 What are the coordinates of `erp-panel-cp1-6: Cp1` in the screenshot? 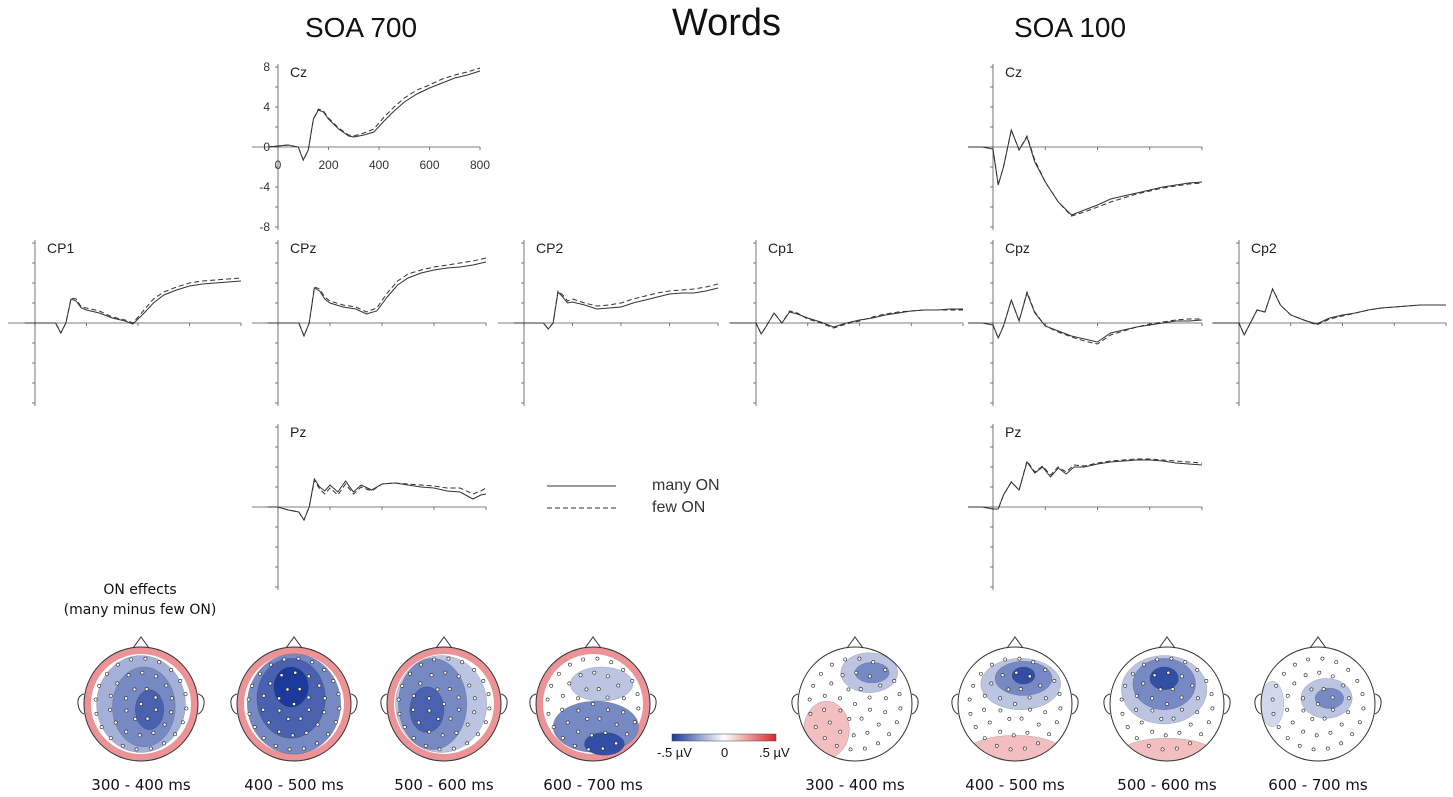 It's located at (846, 323).